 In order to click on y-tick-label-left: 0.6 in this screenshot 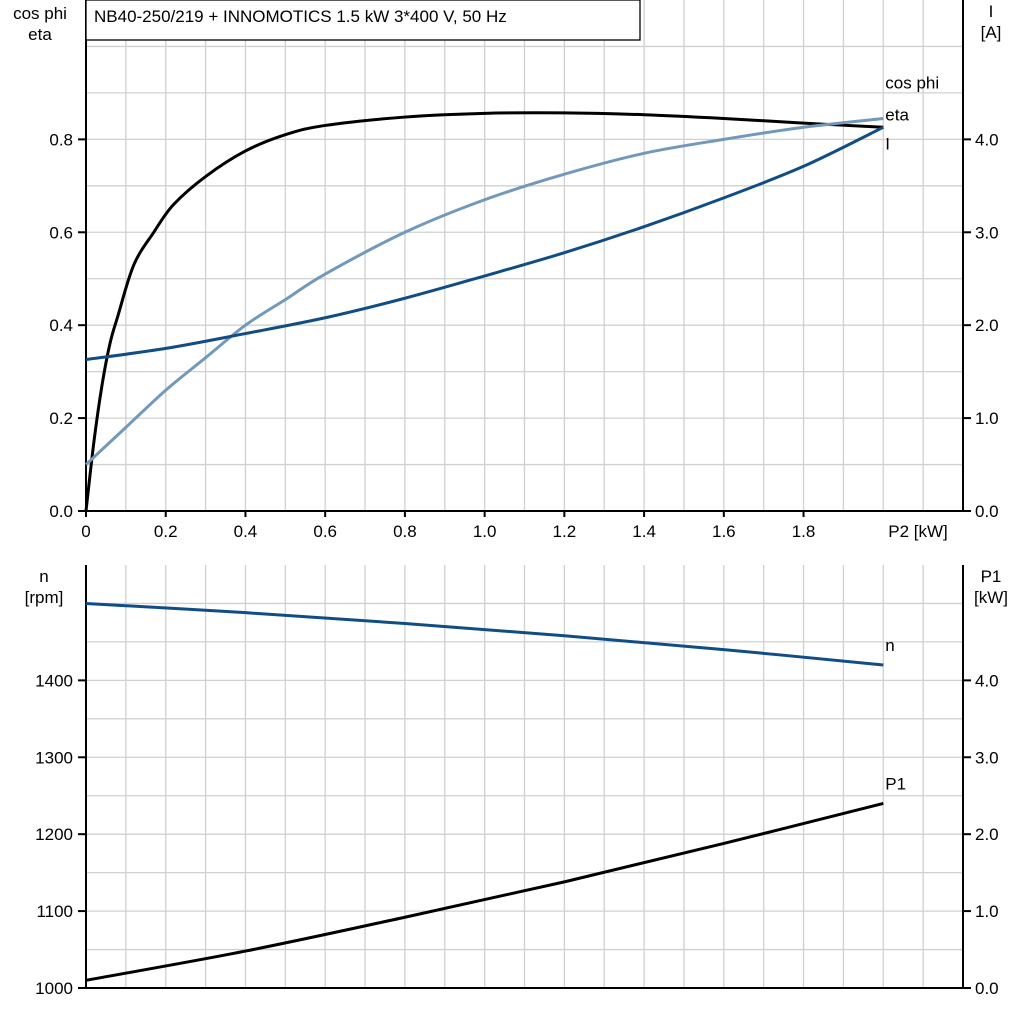, I will do `click(61, 232)`.